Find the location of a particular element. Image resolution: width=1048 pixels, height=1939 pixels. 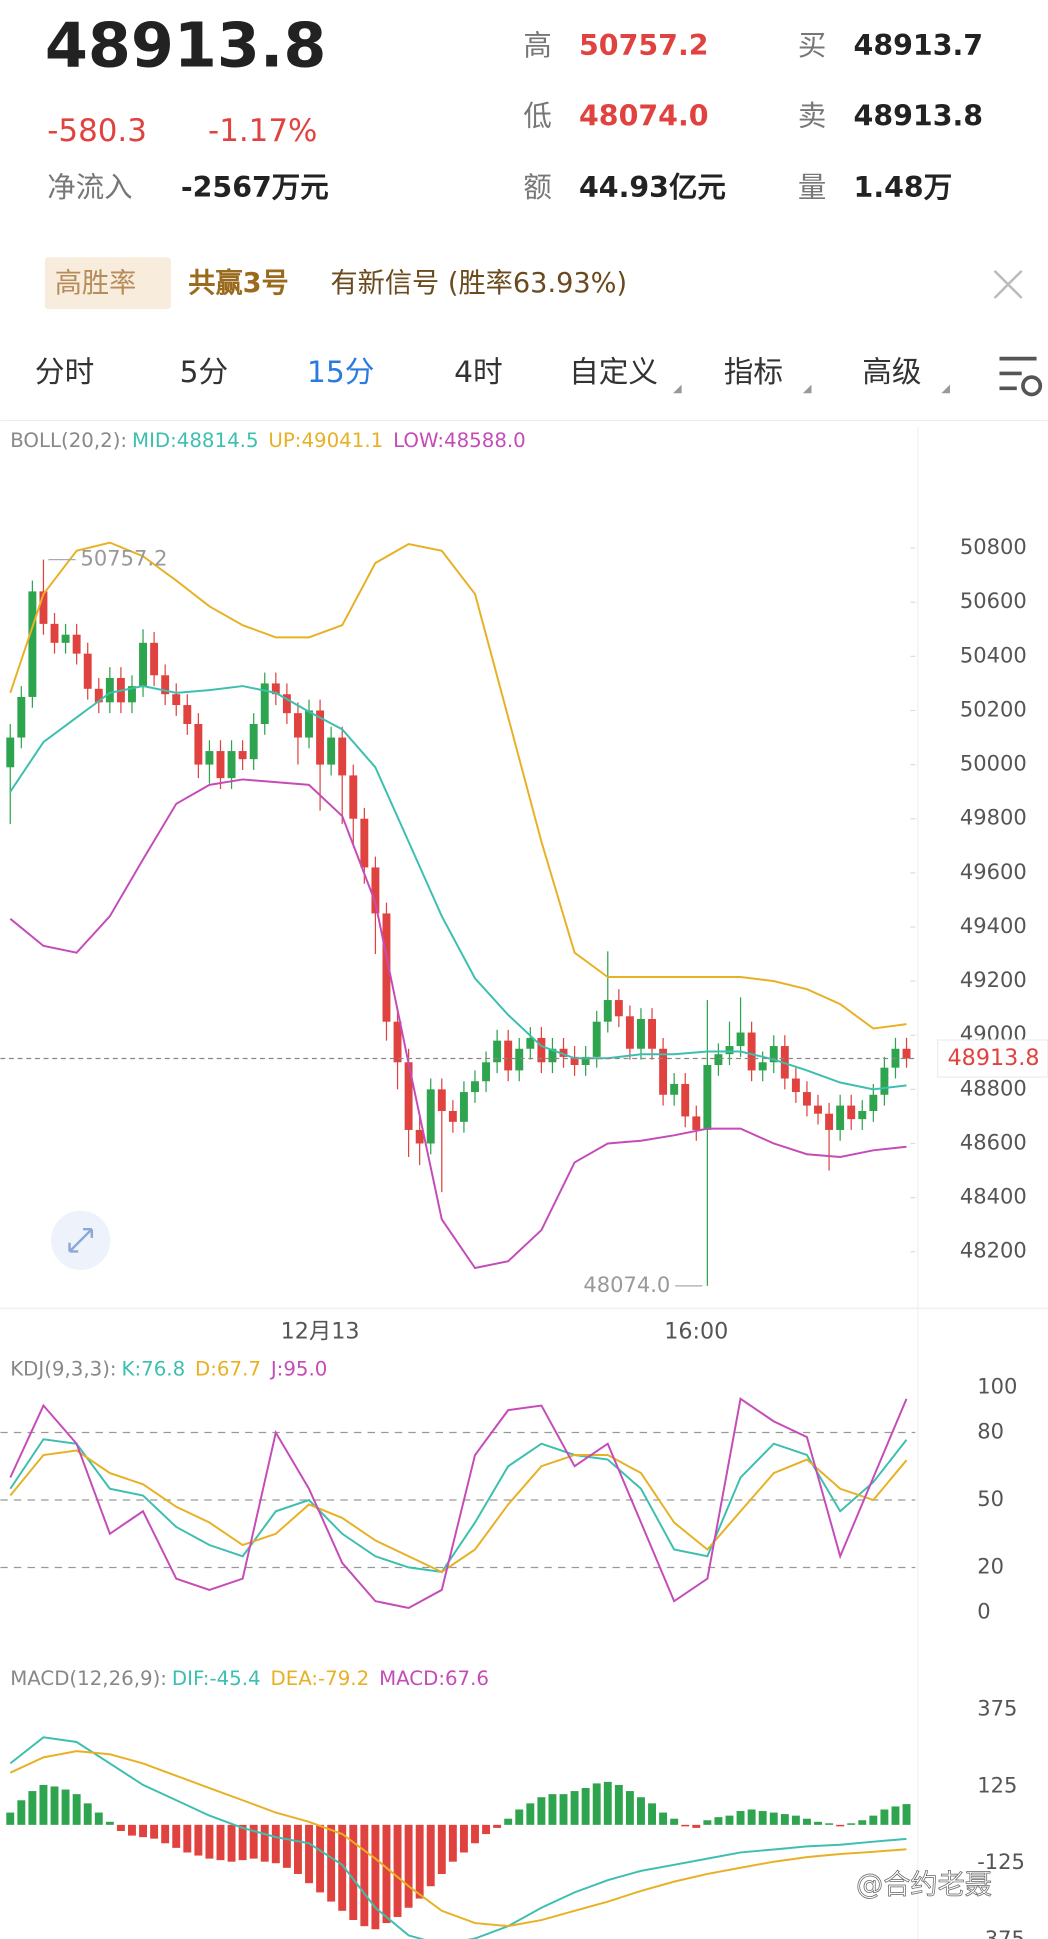

tab: 高级 is located at coordinates (891, 371).